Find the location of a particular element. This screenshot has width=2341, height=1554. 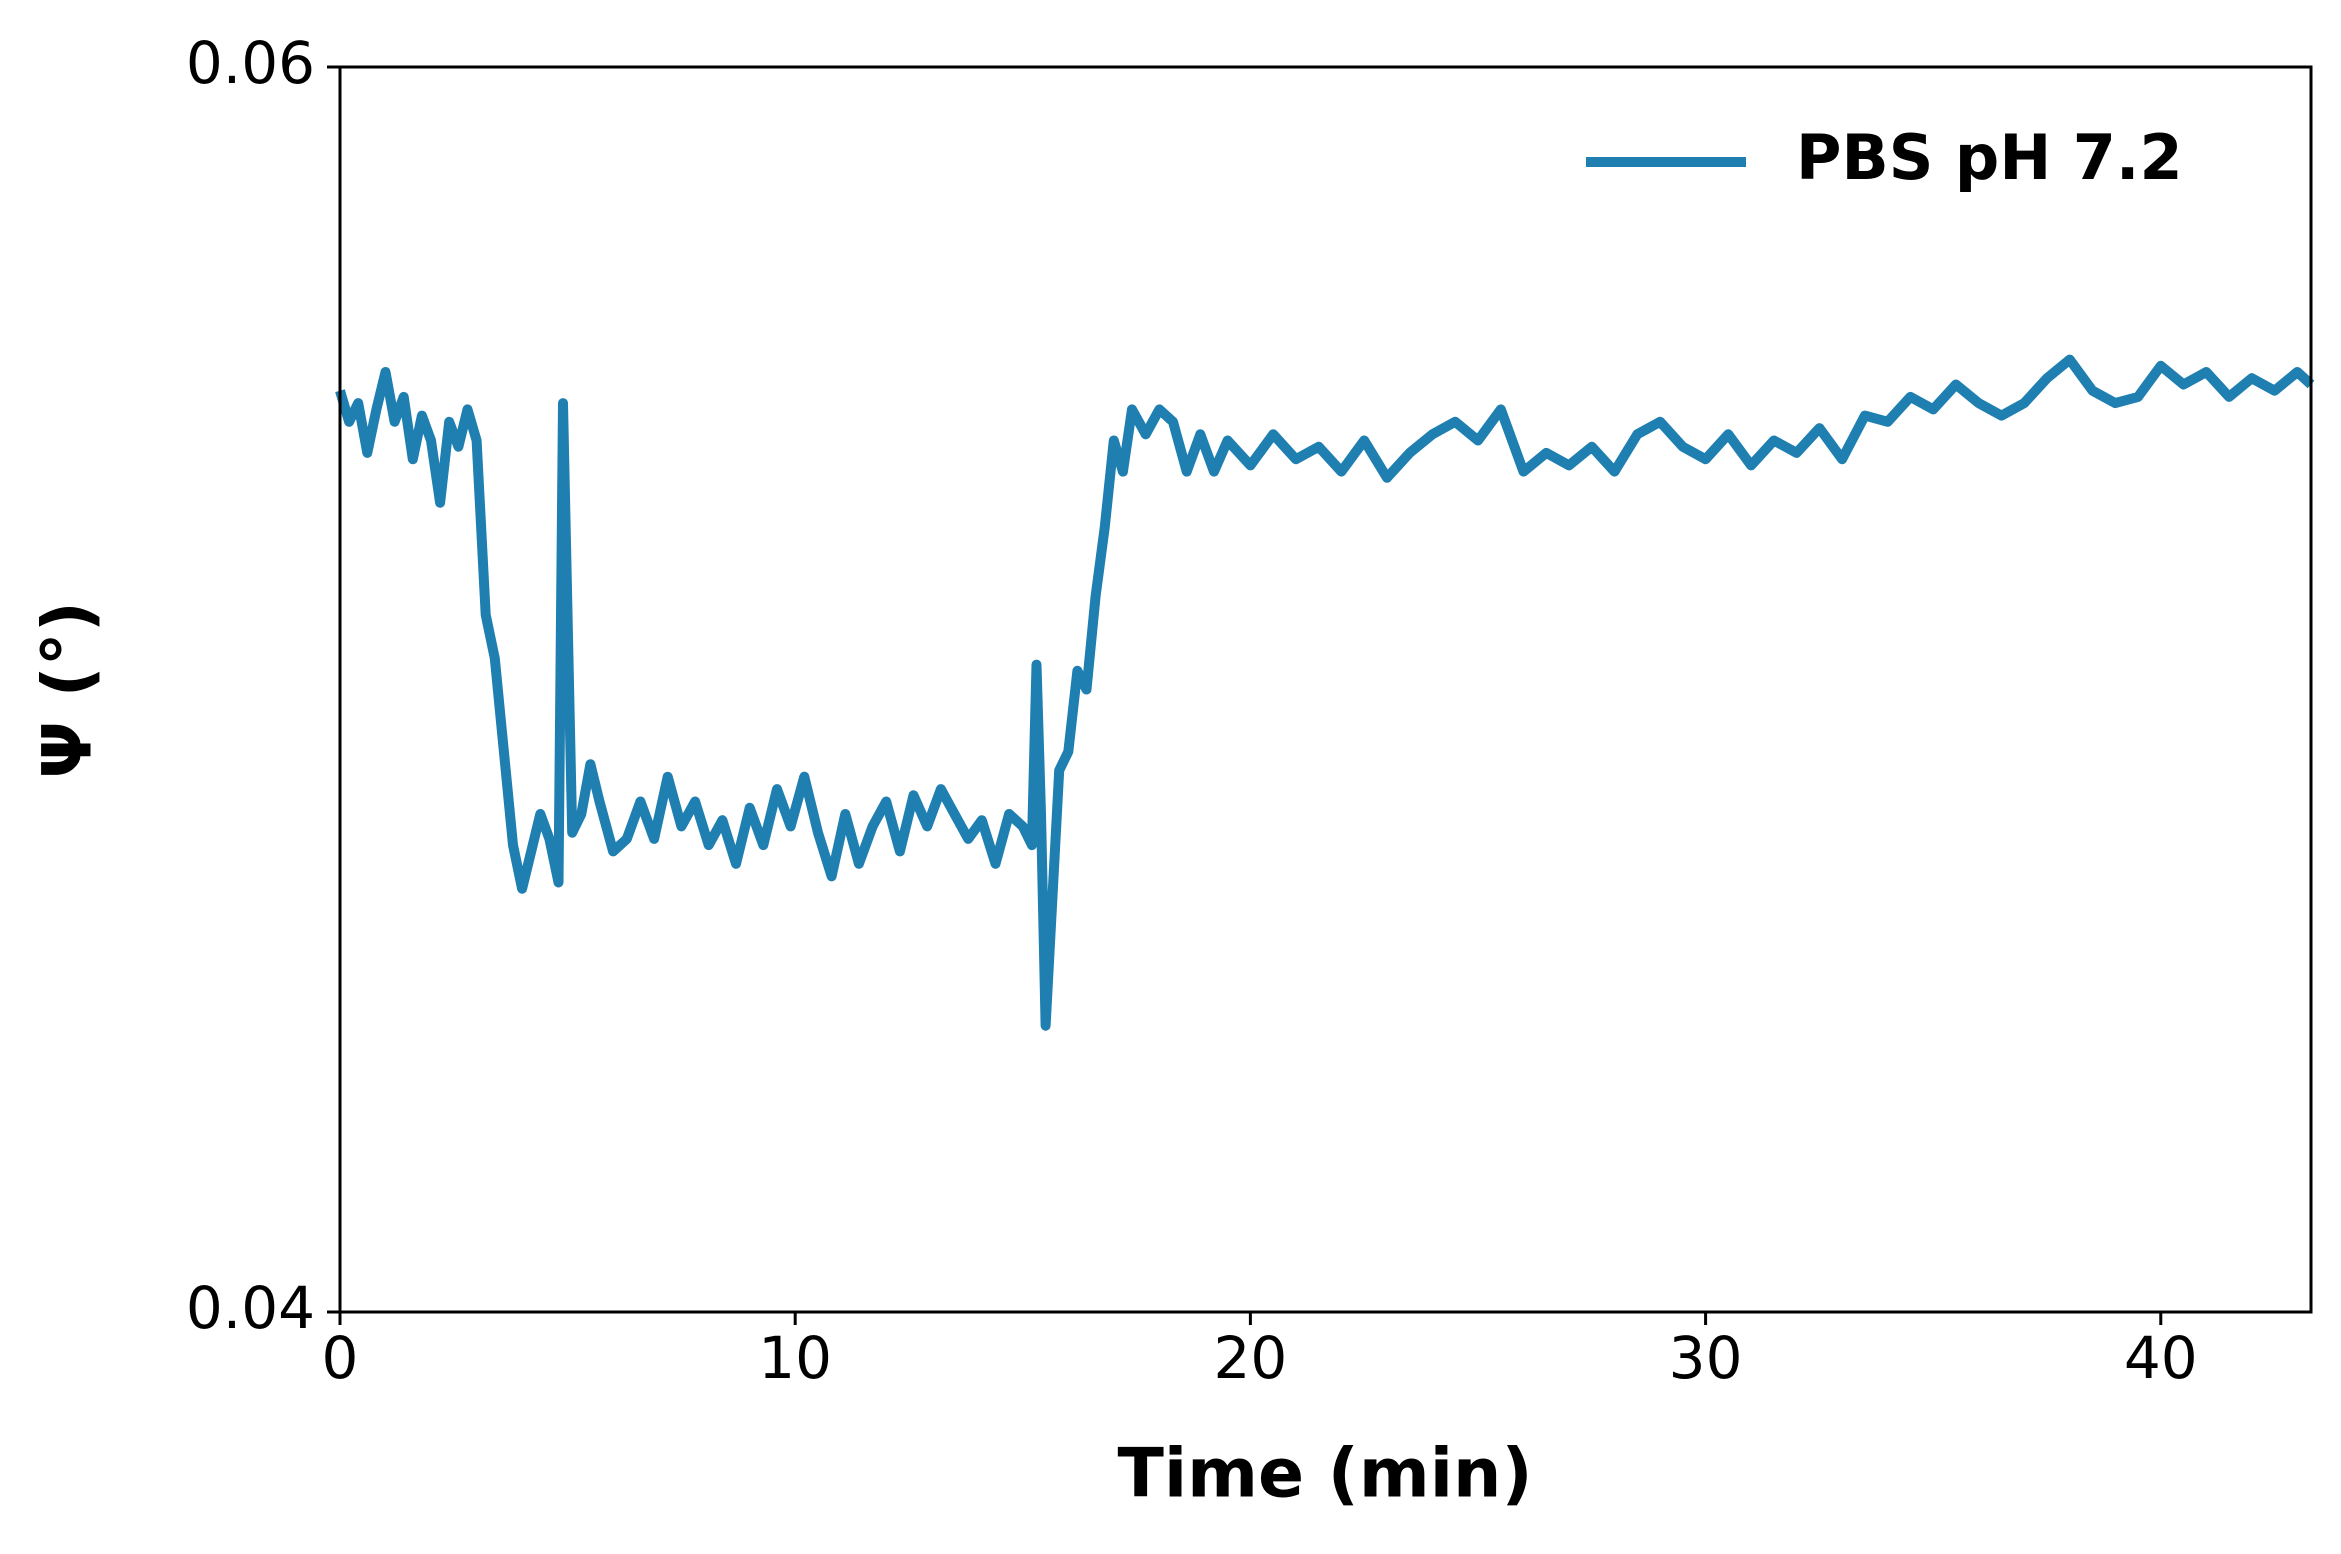

x-tick-label: 20 is located at coordinates (1250, 1358).